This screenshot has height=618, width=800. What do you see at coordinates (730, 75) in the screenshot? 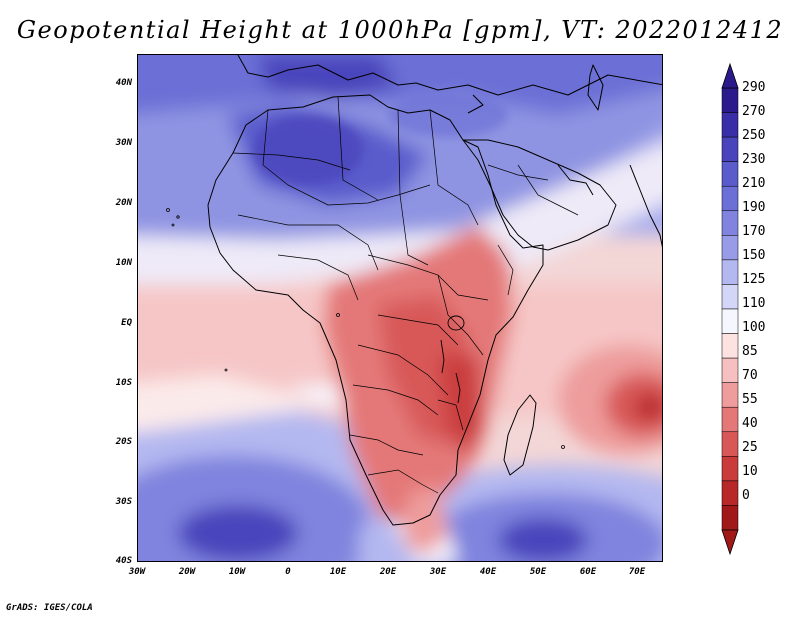
I see `colorbar-top-arrow` at bounding box center [730, 75].